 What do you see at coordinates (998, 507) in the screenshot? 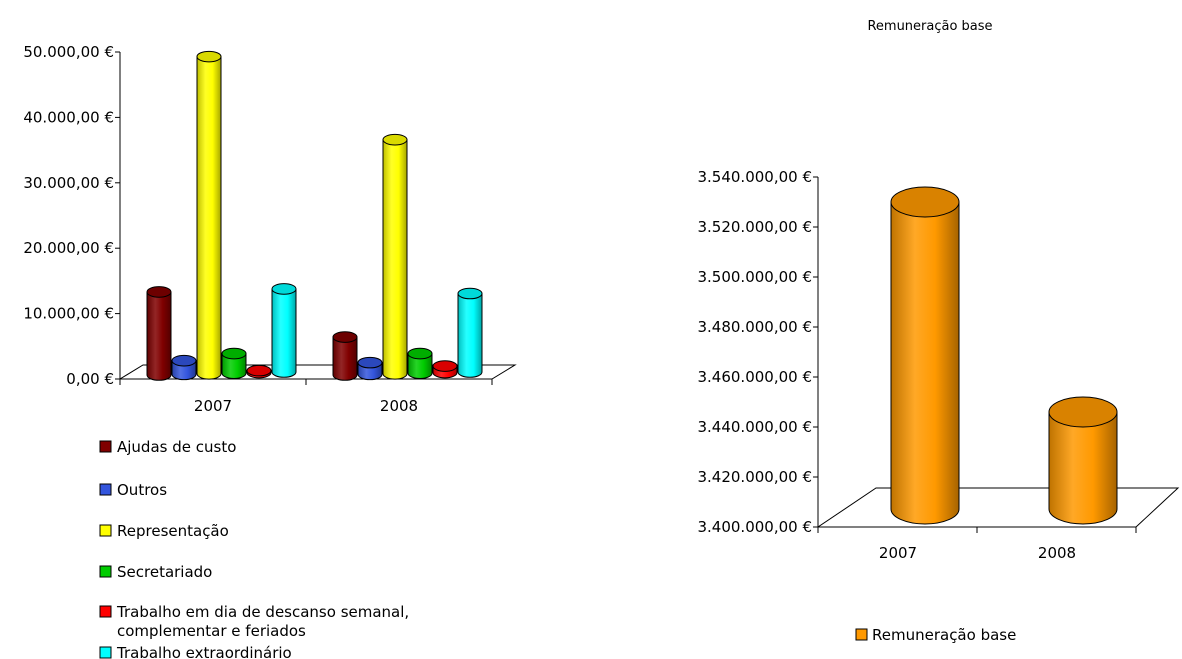
I see `right-floor` at bounding box center [998, 507].